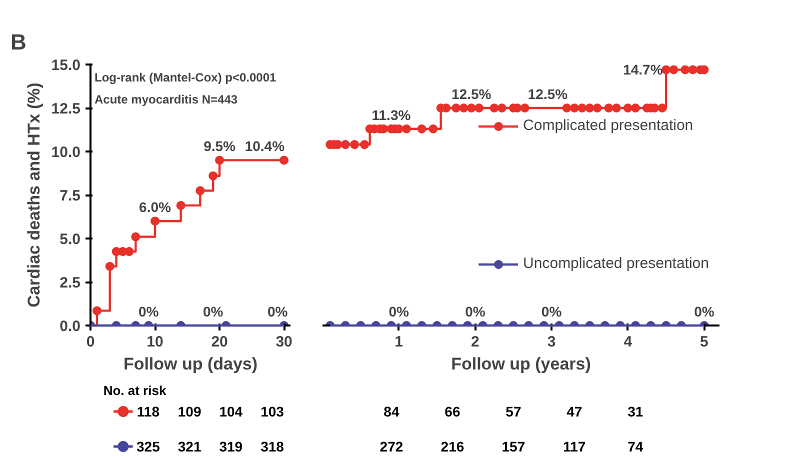 The height and width of the screenshot is (457, 809). What do you see at coordinates (231, 412) in the screenshot?
I see `text: 104` at bounding box center [231, 412].